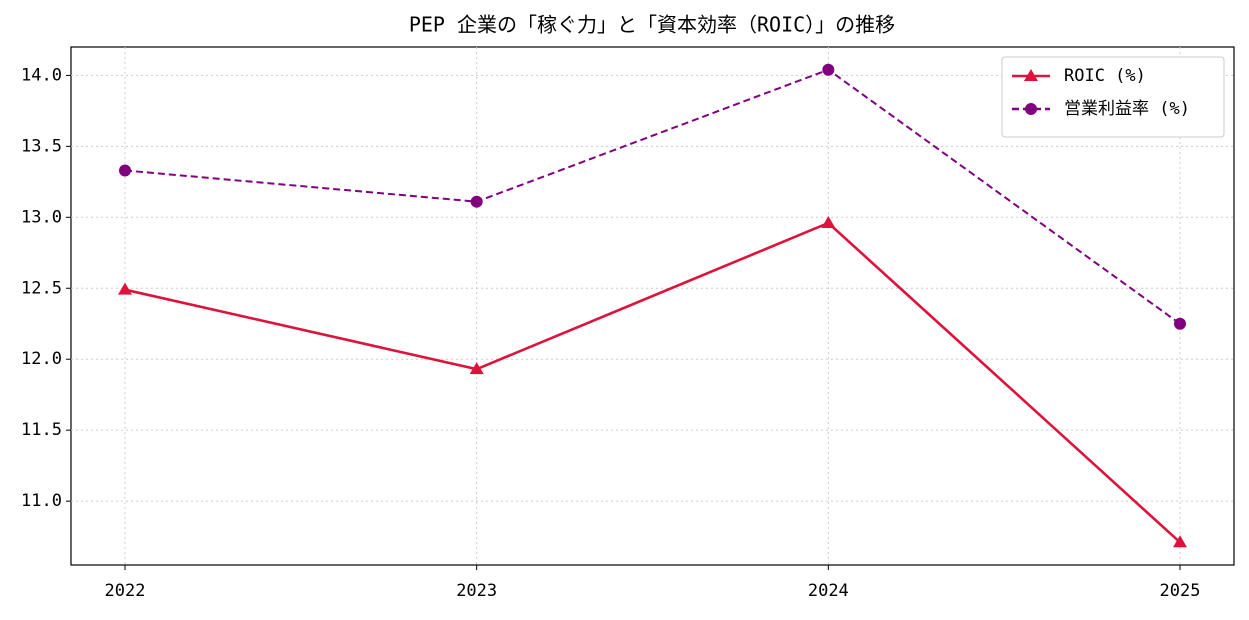 The width and height of the screenshot is (1249, 620). I want to click on y-tick-label: 13.5, so click(41, 146).